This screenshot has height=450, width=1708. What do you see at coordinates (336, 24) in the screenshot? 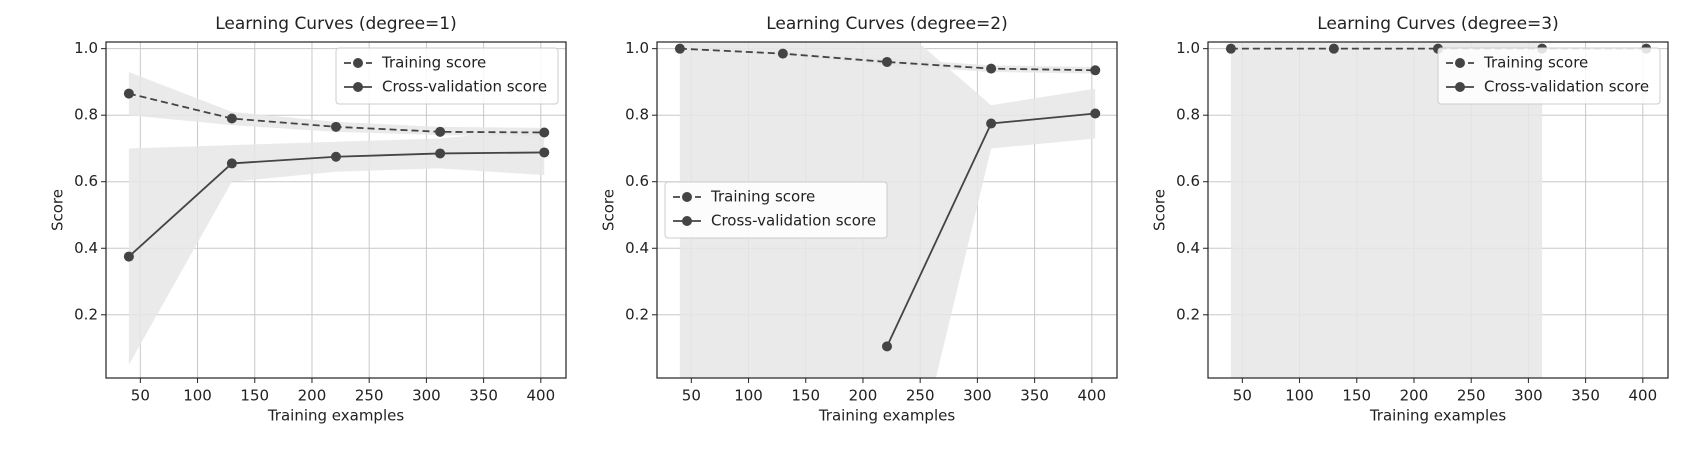
I see `chart-title: Learning Curves (degree=1)` at bounding box center [336, 24].